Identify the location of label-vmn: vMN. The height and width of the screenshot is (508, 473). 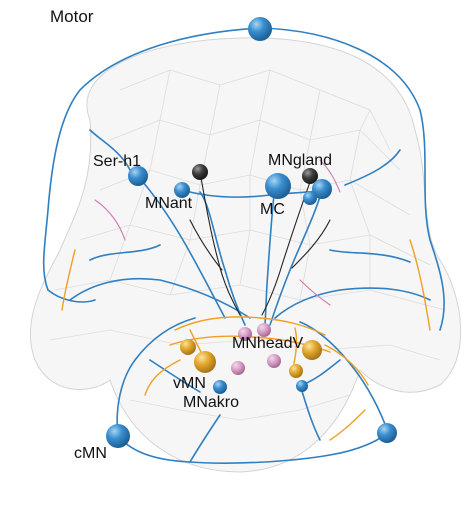
(189, 383).